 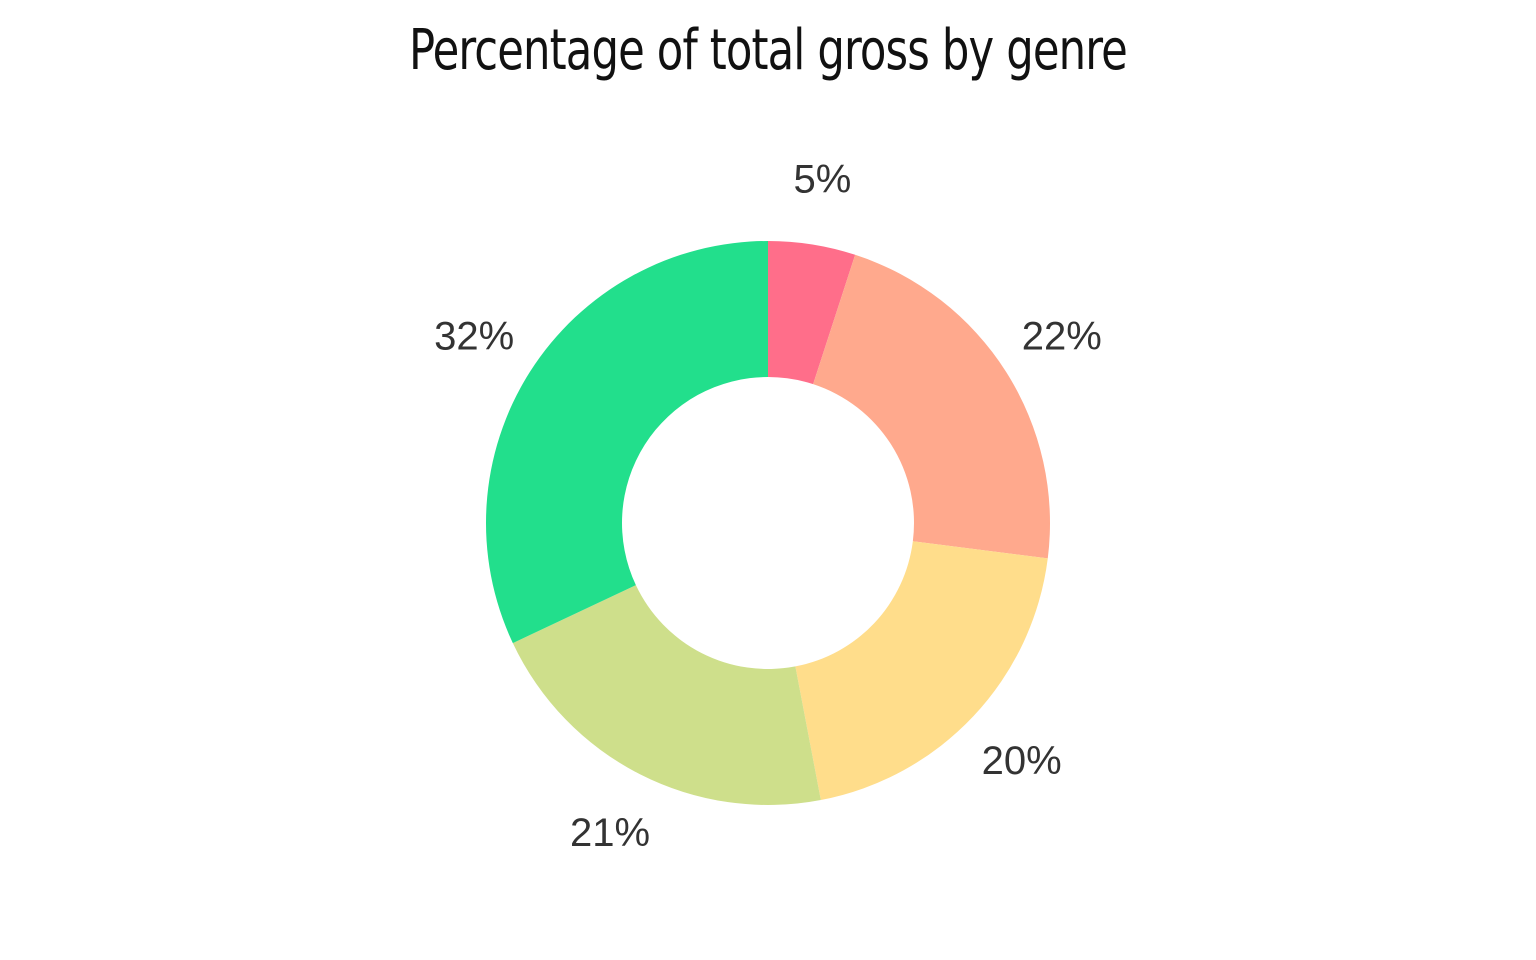 I want to click on slice-label-3: 20%, so click(x=1022, y=761).